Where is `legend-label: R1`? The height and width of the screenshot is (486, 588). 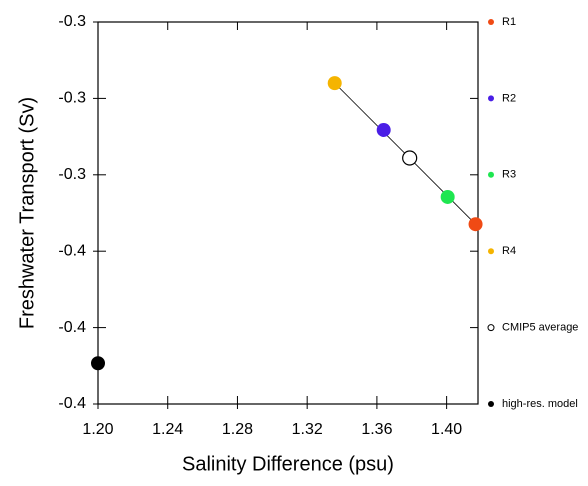 legend-label: R1 is located at coordinates (509, 22).